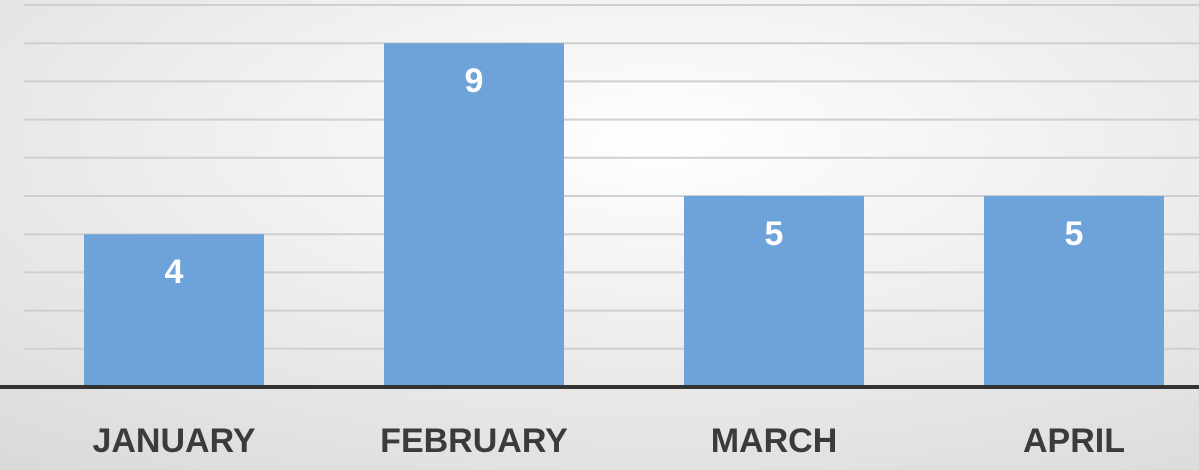  What do you see at coordinates (774, 441) in the screenshot?
I see `x-tick-label: MARCH` at bounding box center [774, 441].